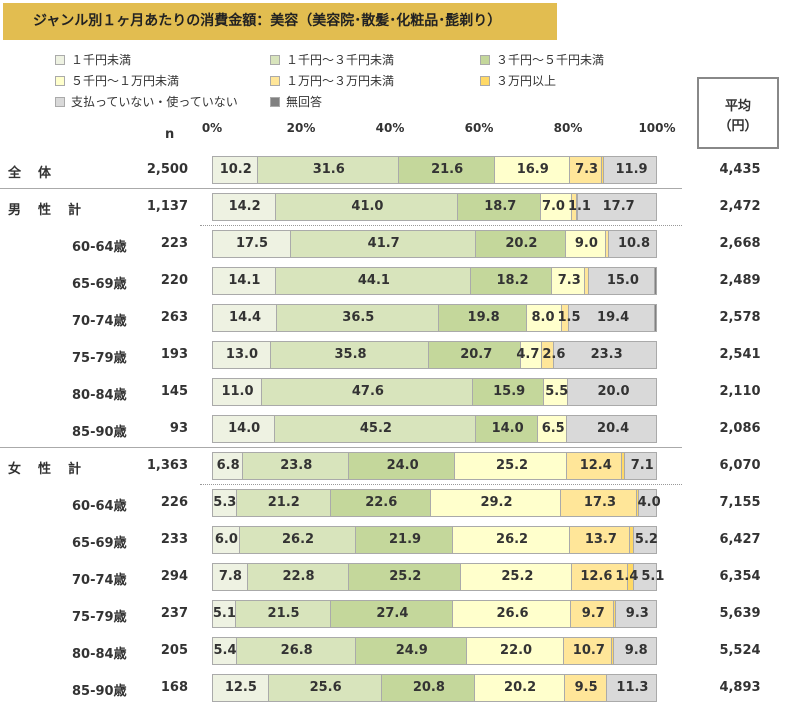 The height and width of the screenshot is (712, 790). I want to click on mean-value: 2,472, so click(740, 206).